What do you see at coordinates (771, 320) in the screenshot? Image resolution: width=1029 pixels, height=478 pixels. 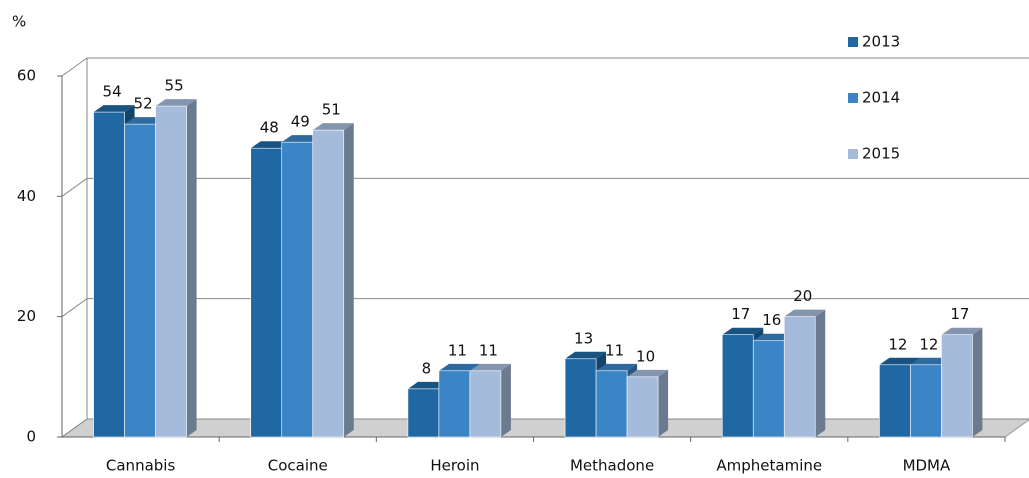 I see `value-label: 16` at bounding box center [771, 320].